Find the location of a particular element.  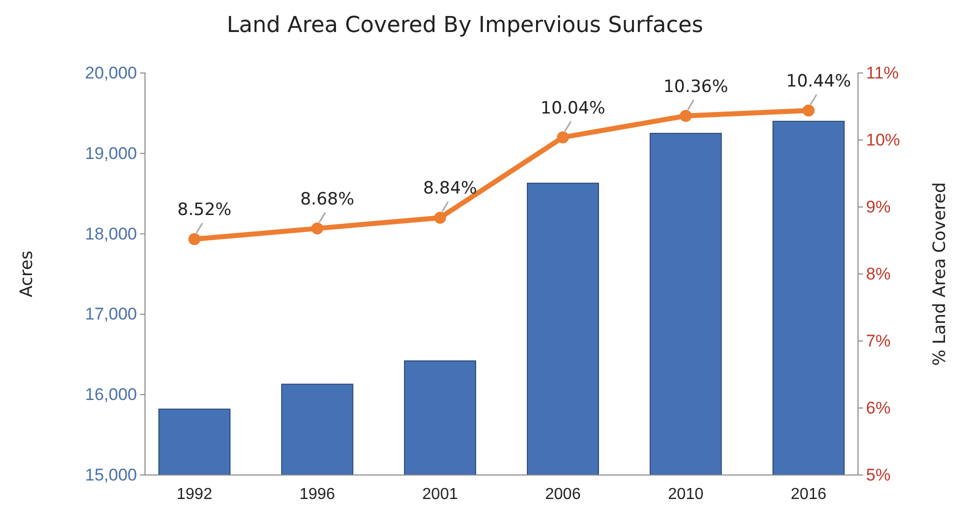

data-label: 8.84% is located at coordinates (450, 188).